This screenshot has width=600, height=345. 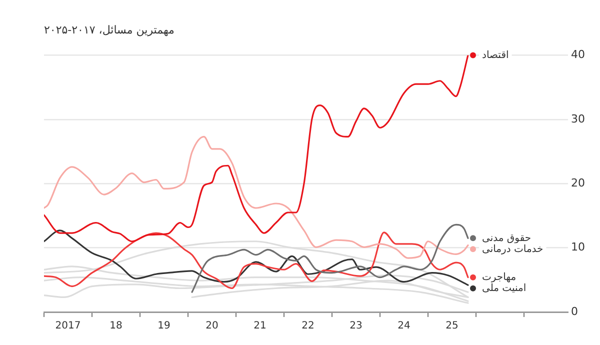 I want to click on legend-label: اقتصاد, so click(x=495, y=55).